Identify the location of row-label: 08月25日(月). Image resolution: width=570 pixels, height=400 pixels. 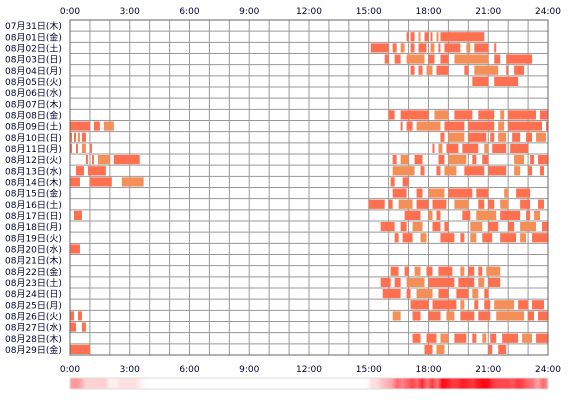
(33, 305).